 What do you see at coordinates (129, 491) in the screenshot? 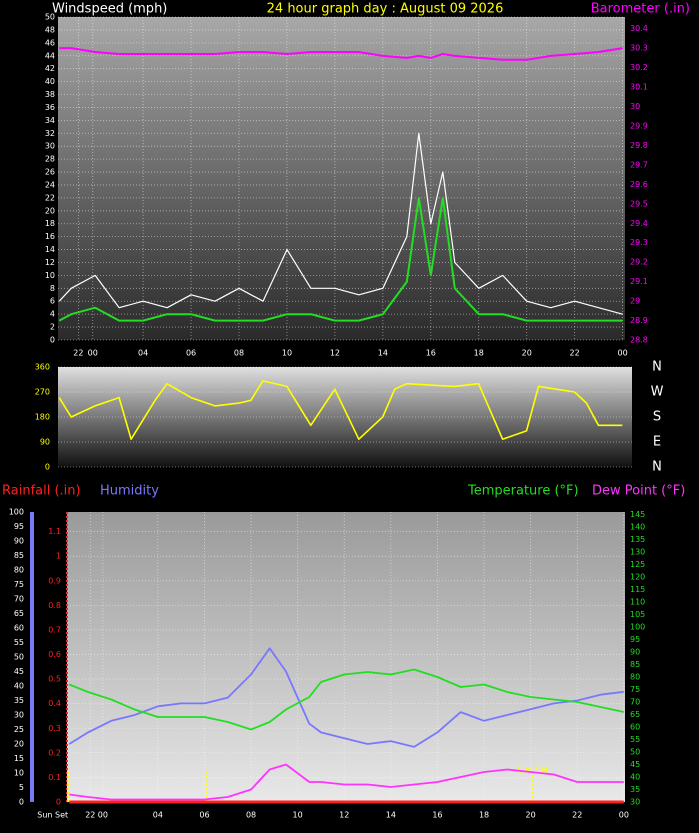
I see `legend-humidity: Humidity` at bounding box center [129, 491].